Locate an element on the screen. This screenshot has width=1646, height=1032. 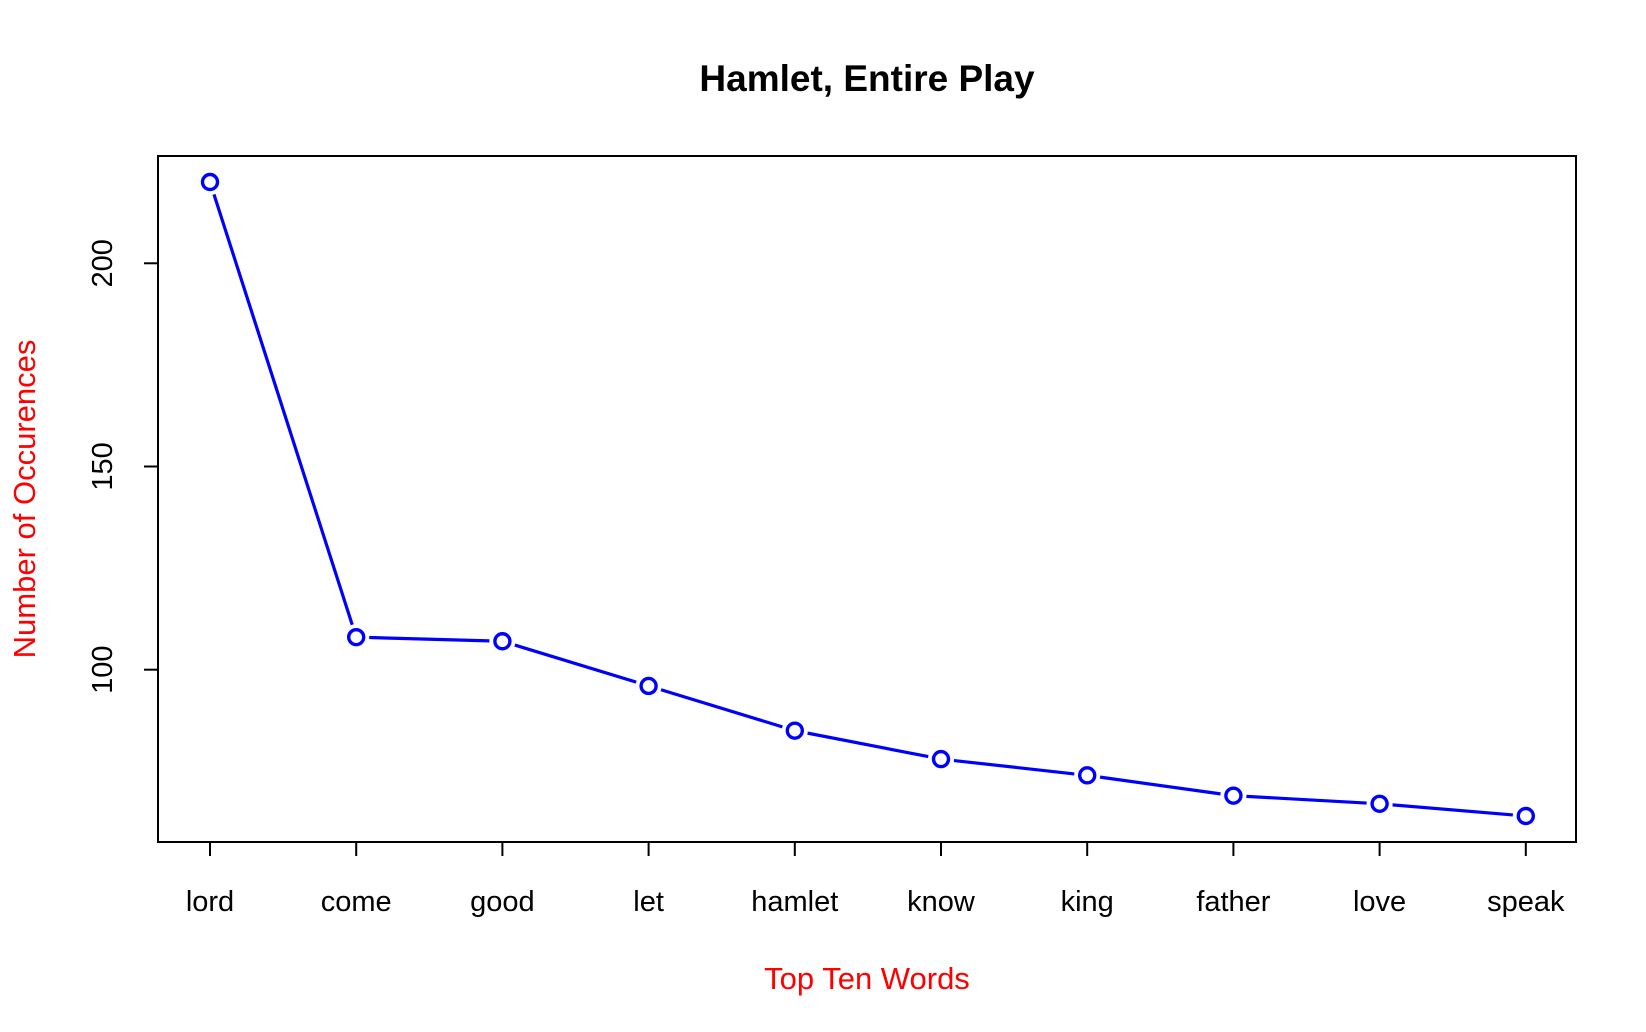
x-tick-label: love is located at coordinates (1379, 902).